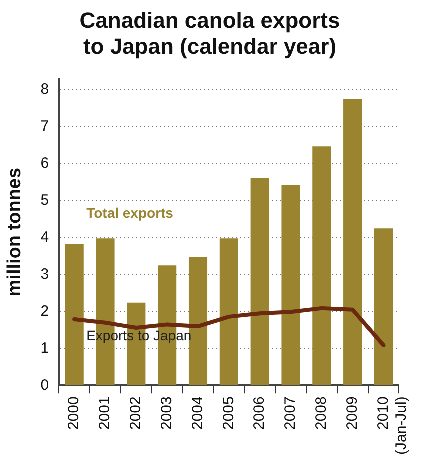 Image resolution: width=423 pixels, height=466 pixels. Describe the element at coordinates (229, 413) in the screenshot. I see `x-tick-label: 2005` at that location.